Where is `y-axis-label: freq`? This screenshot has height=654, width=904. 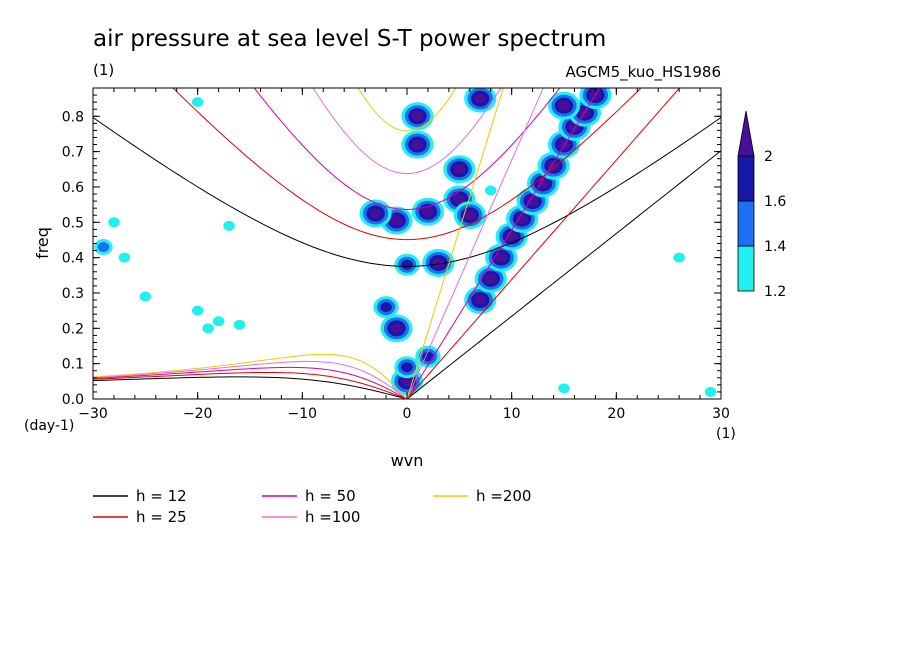
y-axis-label: freq is located at coordinates (42, 243).